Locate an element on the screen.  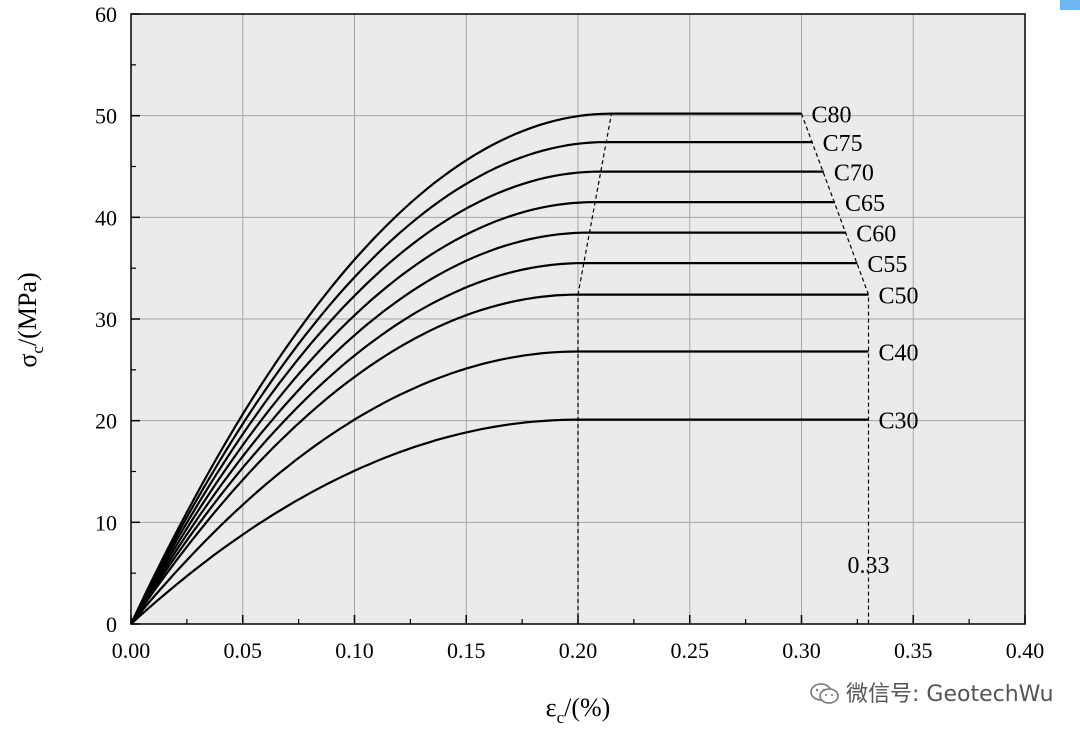
series-label-c65: C65 is located at coordinates (865, 204).